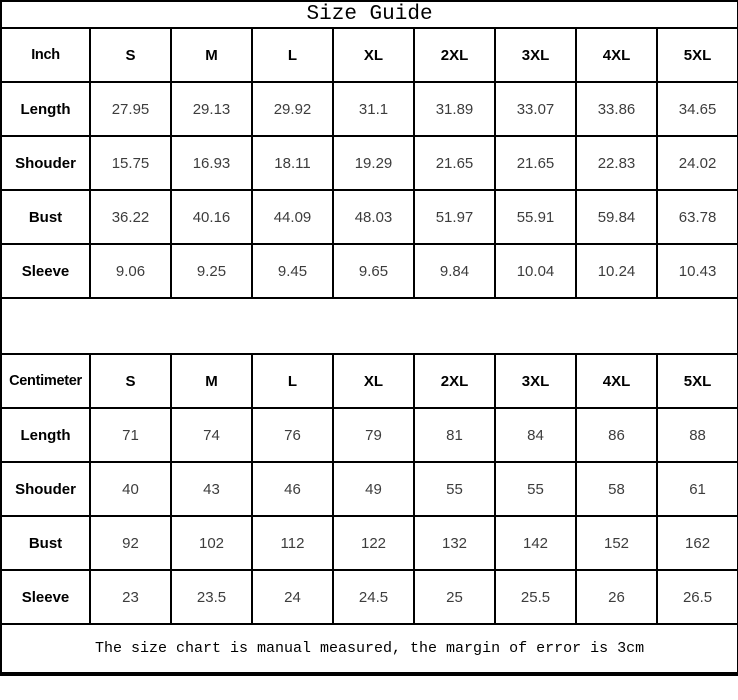 Image resolution: width=738 pixels, height=700 pixels. Describe the element at coordinates (454, 271) in the screenshot. I see `size-value-cell: 9.84` at that location.